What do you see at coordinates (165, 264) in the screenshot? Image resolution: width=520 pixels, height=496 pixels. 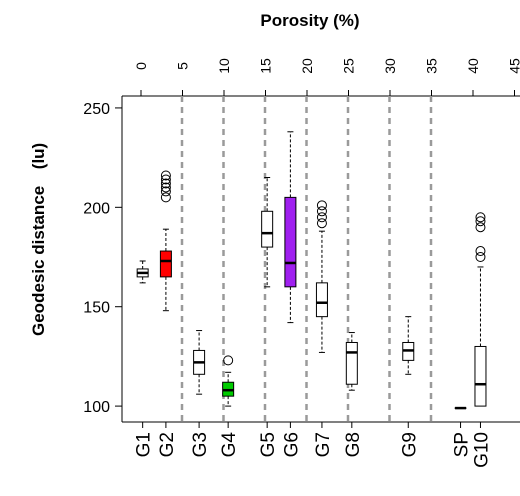 I see `box-g2` at bounding box center [165, 264].